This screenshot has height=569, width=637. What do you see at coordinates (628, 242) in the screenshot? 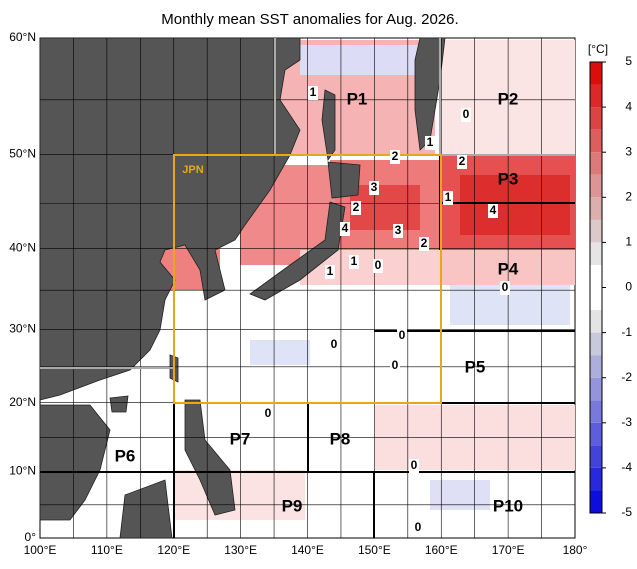
I see `colorbar-tick-label: 1` at bounding box center [628, 242].